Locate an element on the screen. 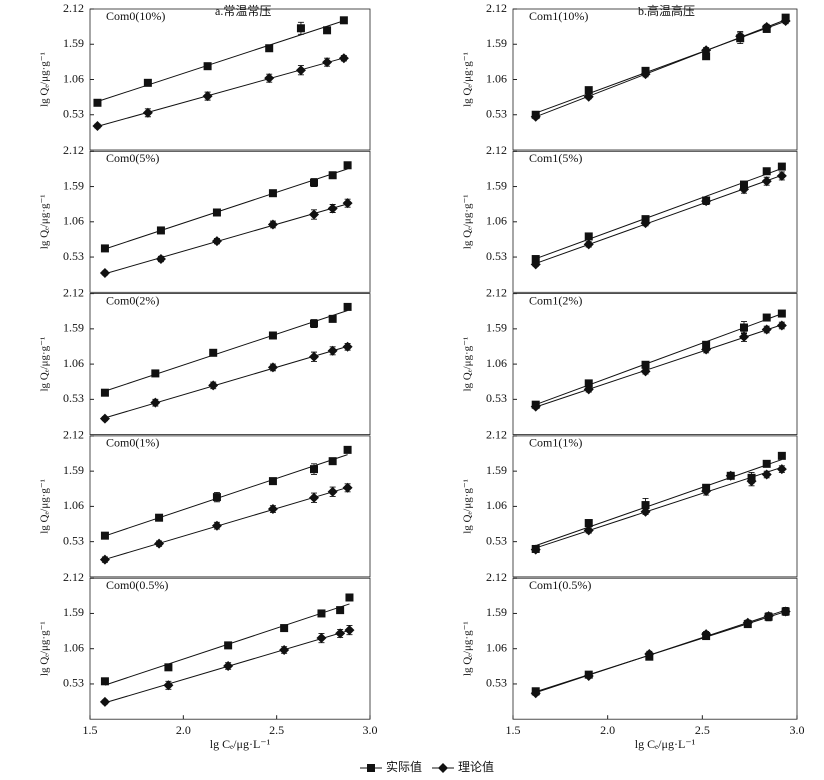 Image resolution: width=824 pixels, height=780 pixels. panel-title: Com1(2%) is located at coordinates (555, 300).